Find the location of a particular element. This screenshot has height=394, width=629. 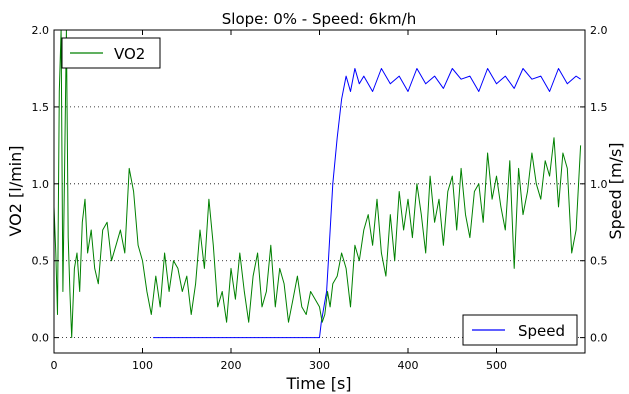

chart-title: Slope: 0% - Speed: 6km/h is located at coordinates (319, 19).